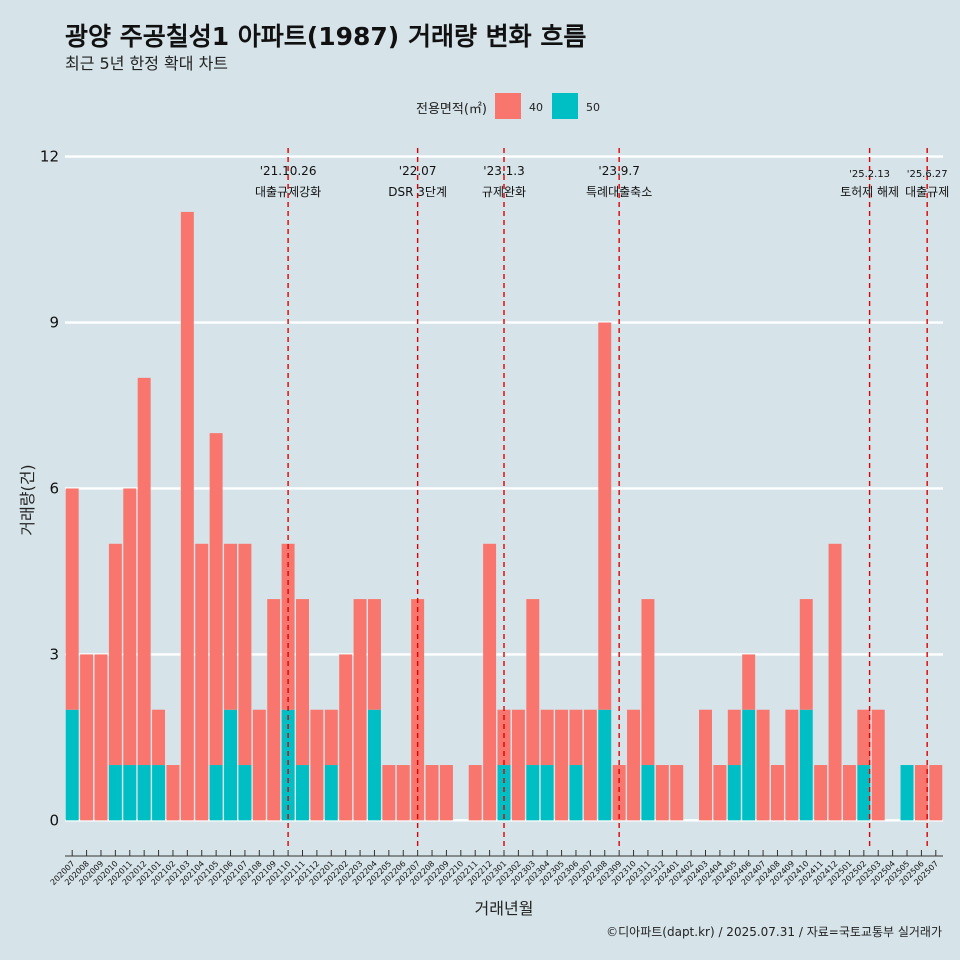 The image size is (960, 960). What do you see at coordinates (417, 192) in the screenshot?
I see `annotation-label-1: DSR 3단계` at bounding box center [417, 192].